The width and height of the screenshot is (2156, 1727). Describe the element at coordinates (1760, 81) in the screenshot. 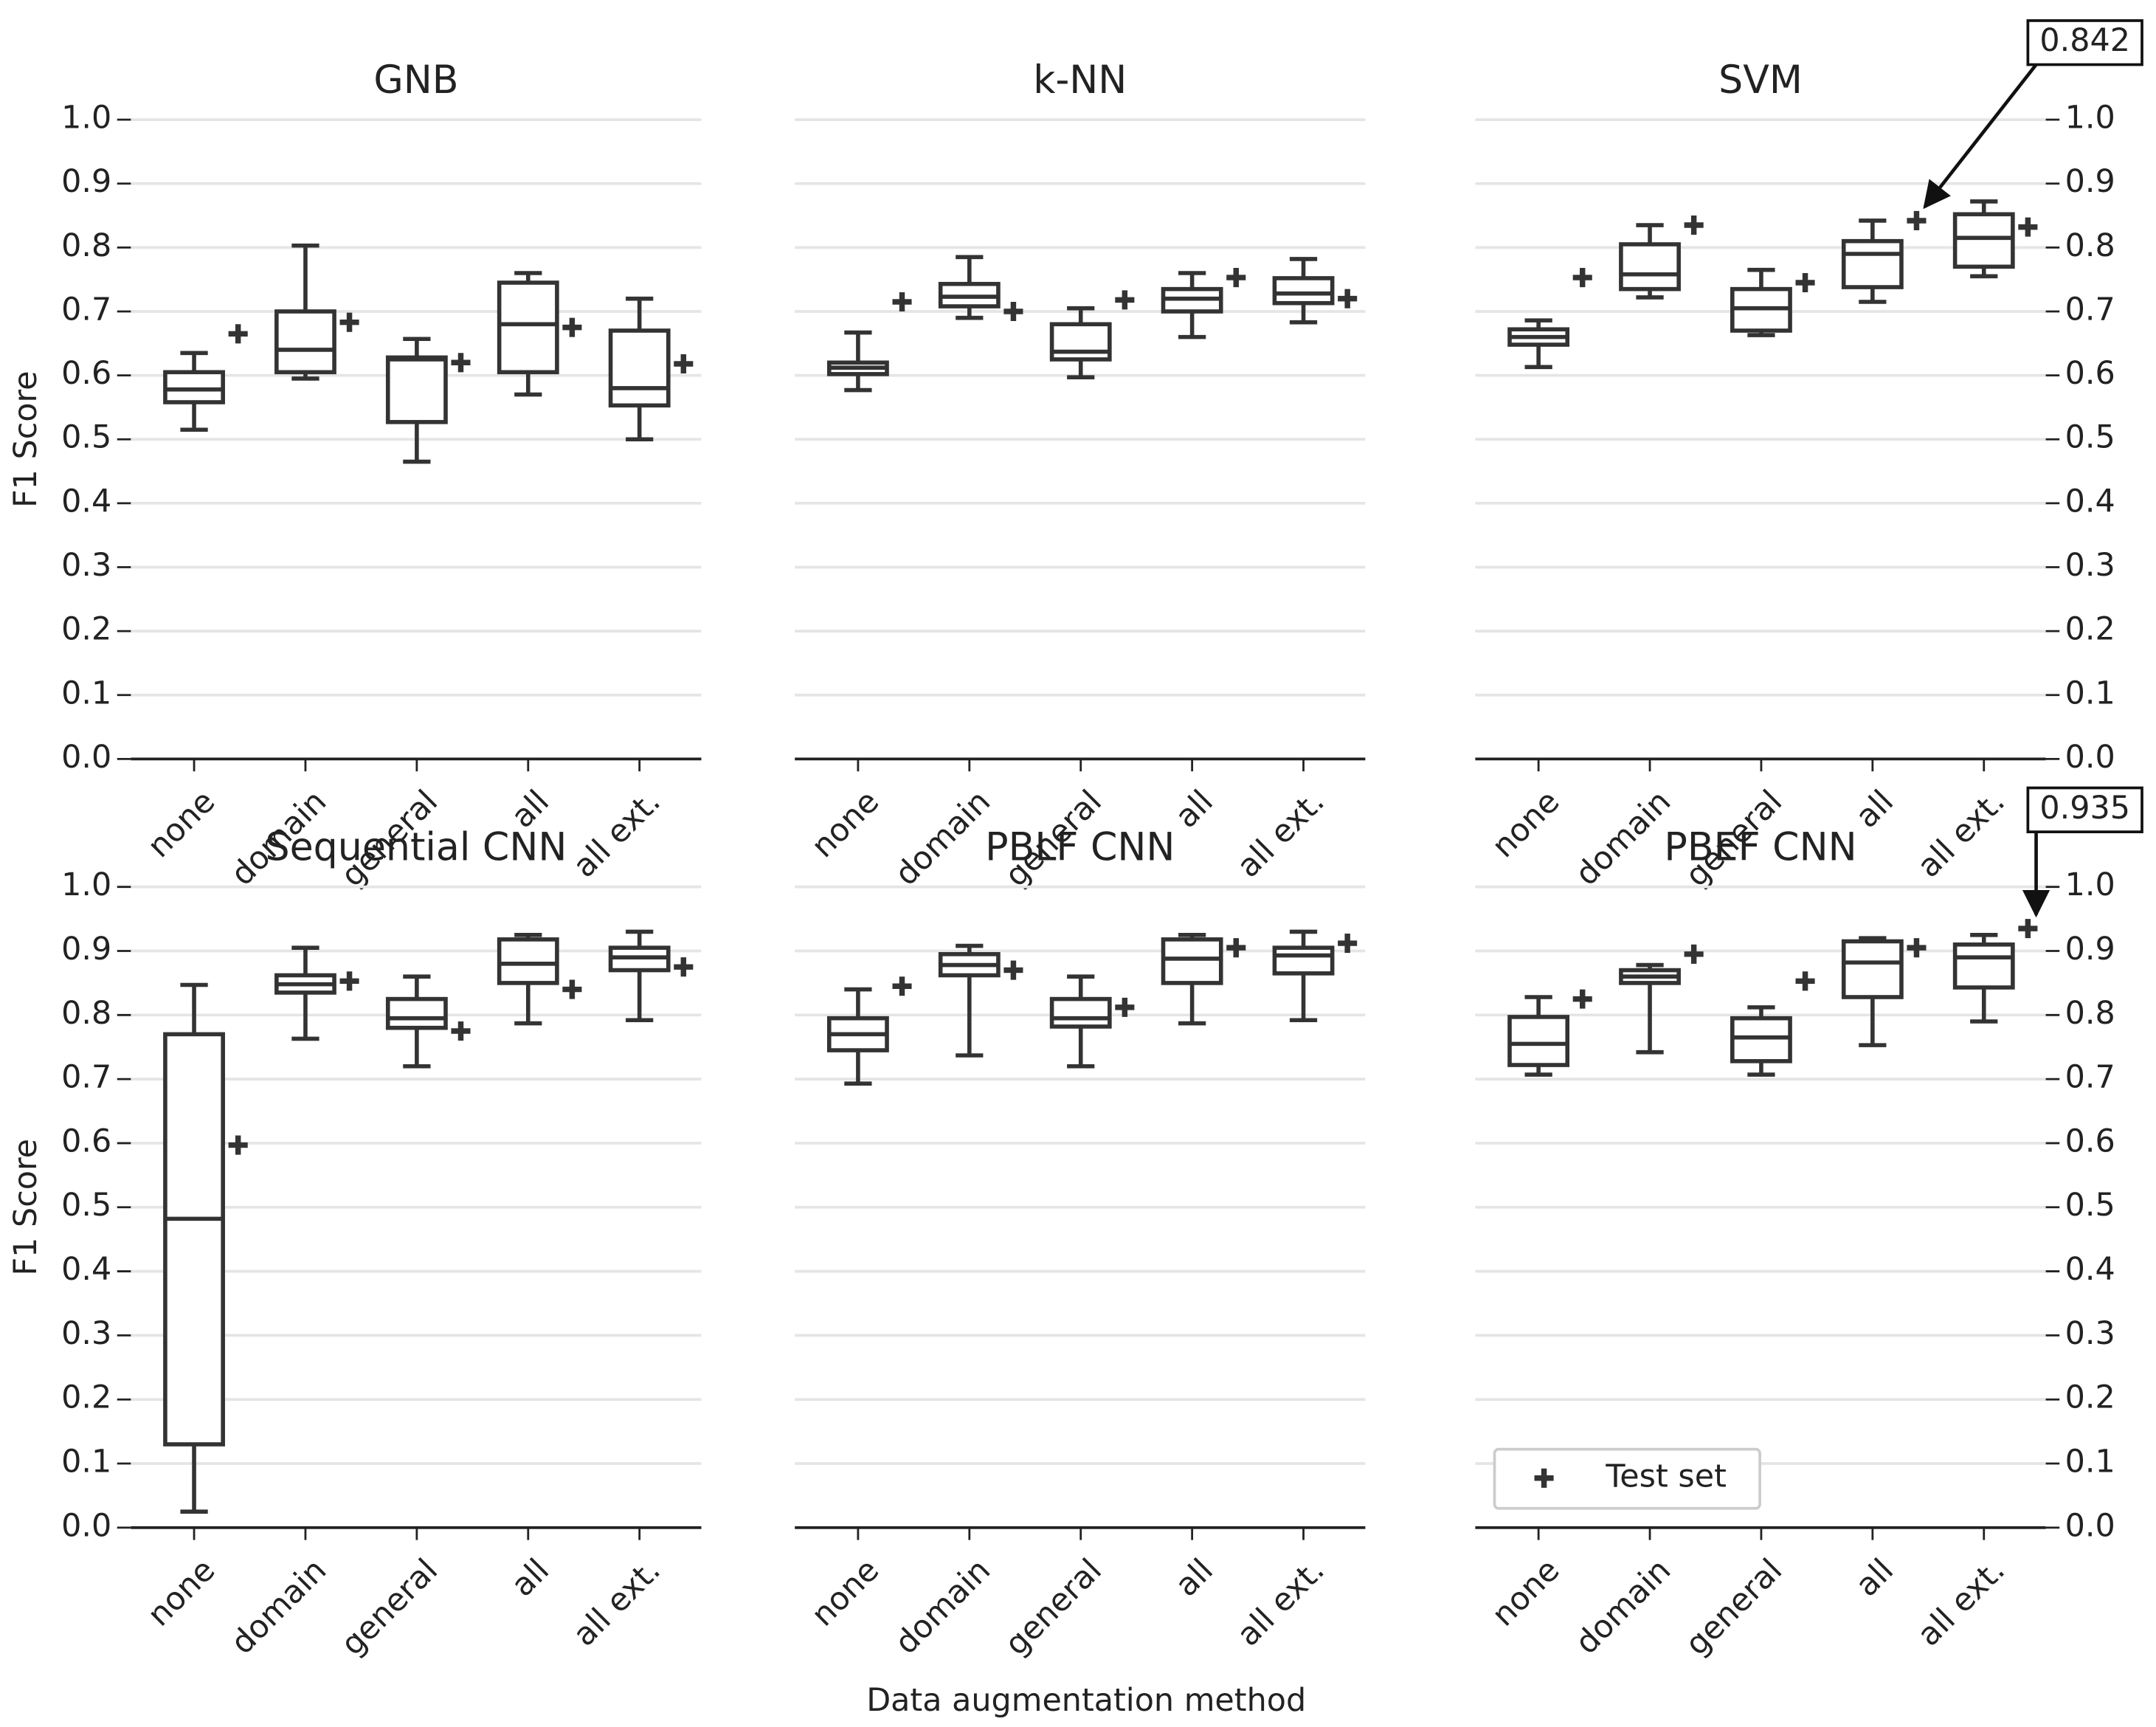

I see `panel-title: SVM` at that location.